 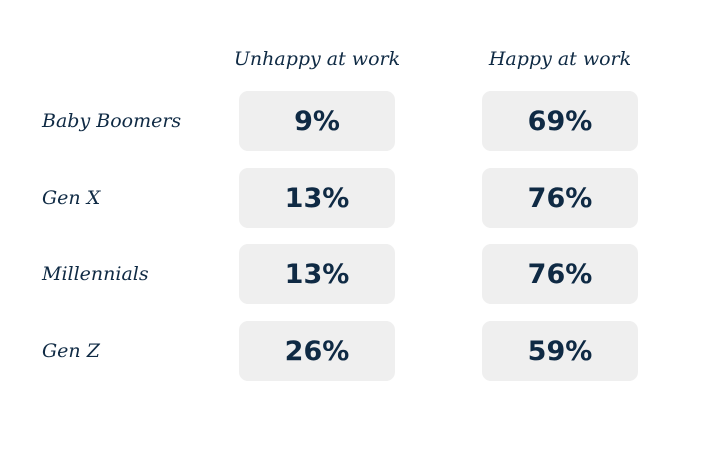 I want to click on value-cell-millennials-unhappy: 13%, so click(x=317, y=274).